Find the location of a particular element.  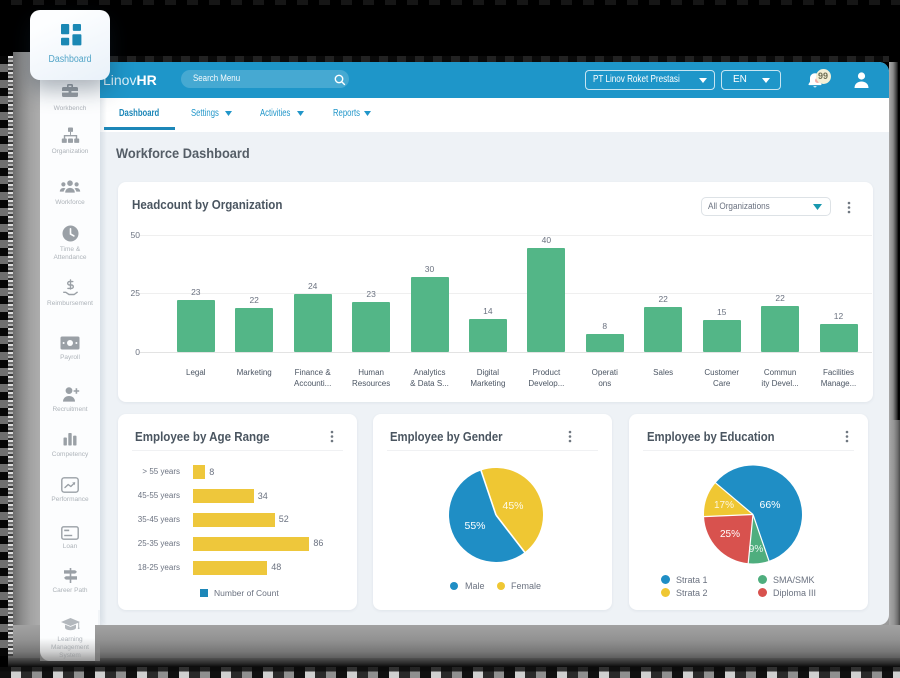

svg-text: 55% is located at coordinates (474, 526).